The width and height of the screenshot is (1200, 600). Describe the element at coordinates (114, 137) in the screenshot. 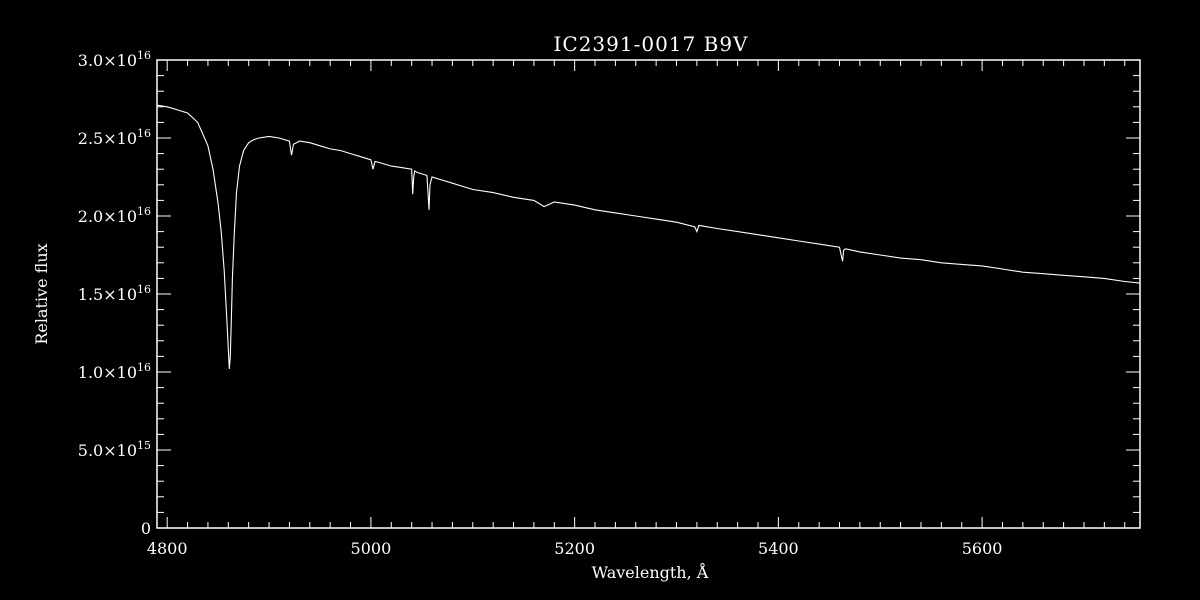

I see `y-tick-label: 2.5×10¹⁶` at that location.